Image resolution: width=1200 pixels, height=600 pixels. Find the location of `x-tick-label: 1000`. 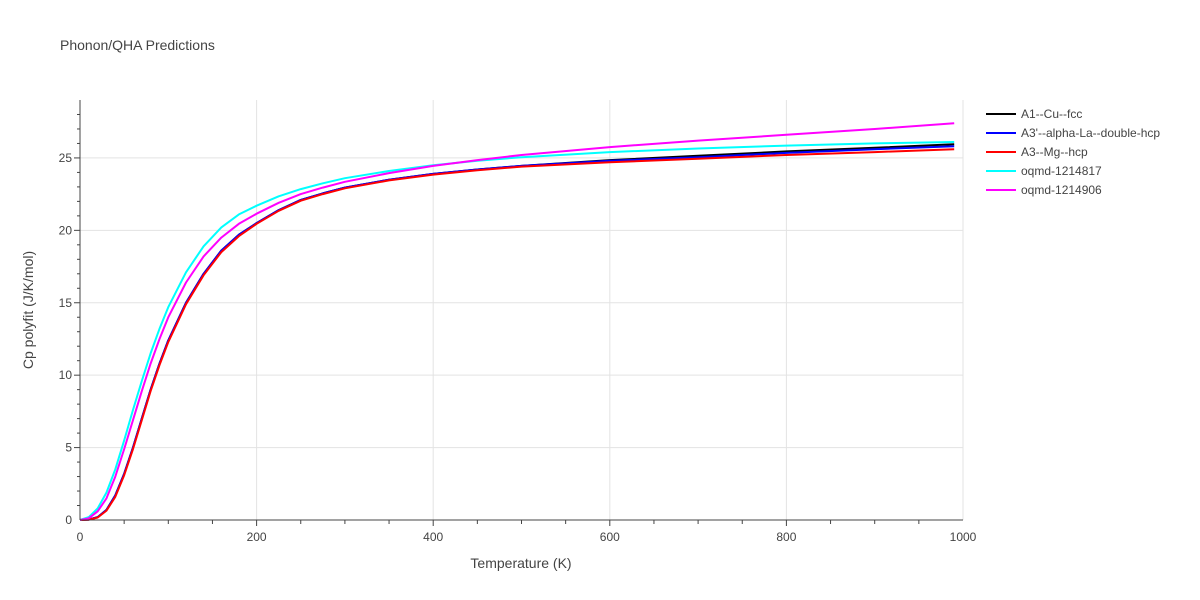

x-tick-label: 1000 is located at coordinates (963, 537).